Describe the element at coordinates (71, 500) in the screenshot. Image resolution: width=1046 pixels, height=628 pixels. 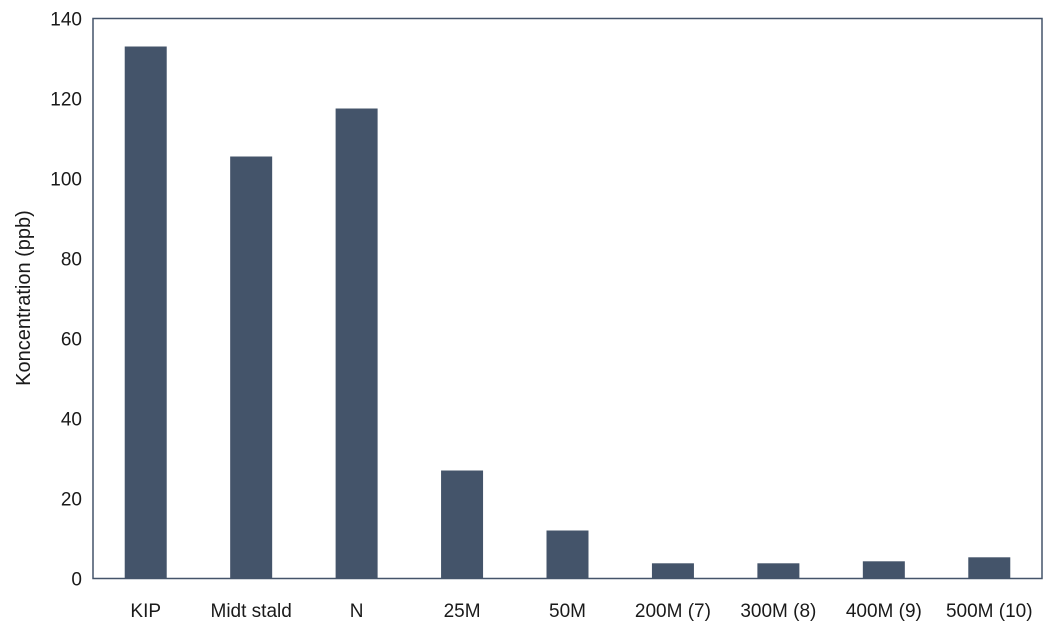
I see `y-tick-label-1: 20` at that location.